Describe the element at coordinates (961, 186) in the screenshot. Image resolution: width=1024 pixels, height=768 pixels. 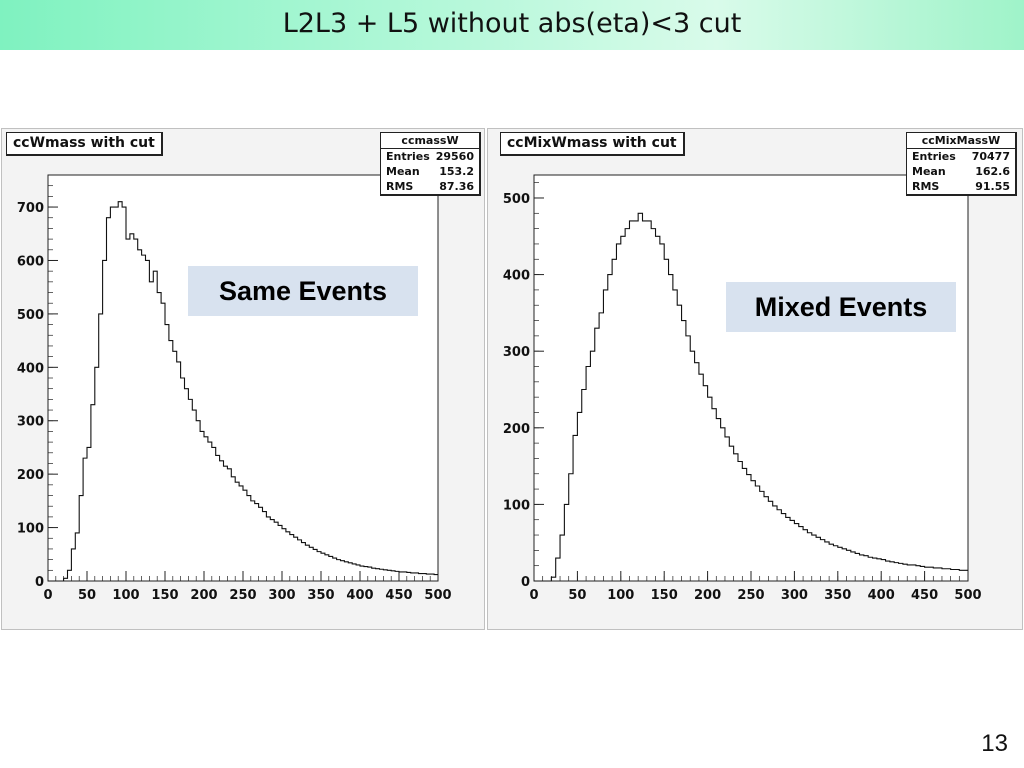
I see `stats-rms-row: RMS 91.55` at that location.